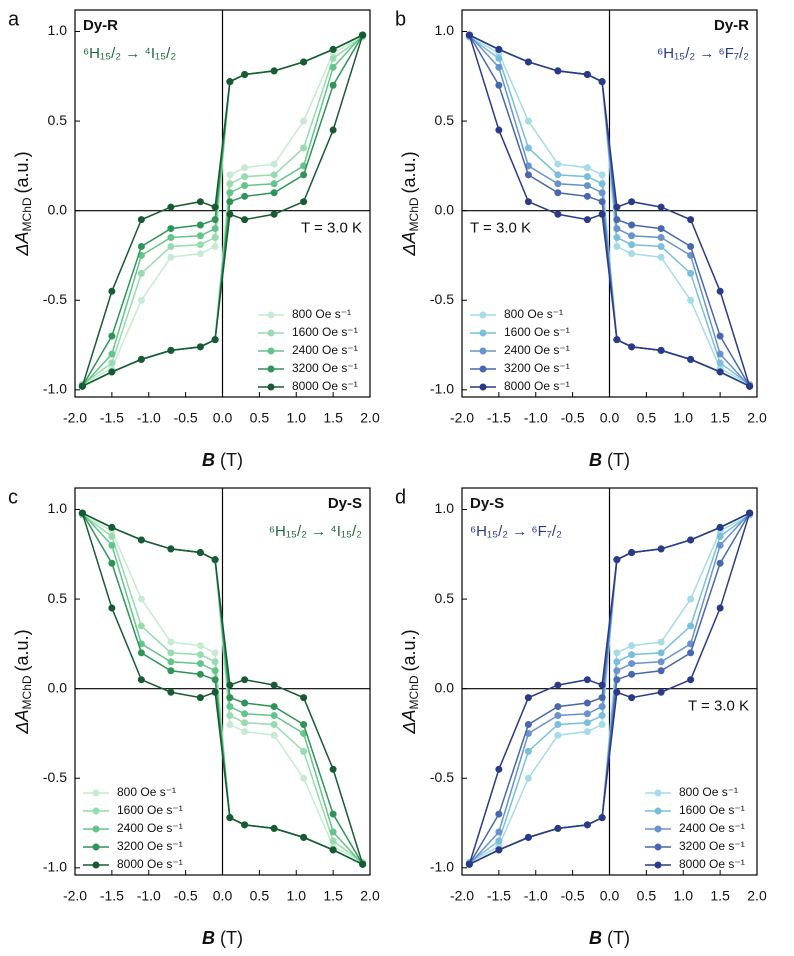  I want to click on x-tick-label: 1.5, so click(720, 418).